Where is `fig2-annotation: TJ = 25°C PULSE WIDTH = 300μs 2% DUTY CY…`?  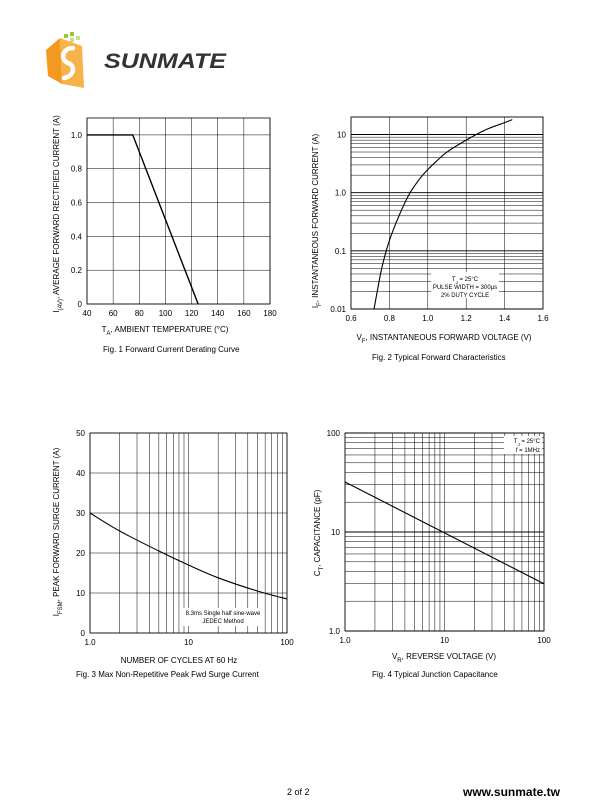 fig2-annotation: TJ = 25°C PULSE WIDTH = 300μs 2% DUTY CY… is located at coordinates (465, 285).